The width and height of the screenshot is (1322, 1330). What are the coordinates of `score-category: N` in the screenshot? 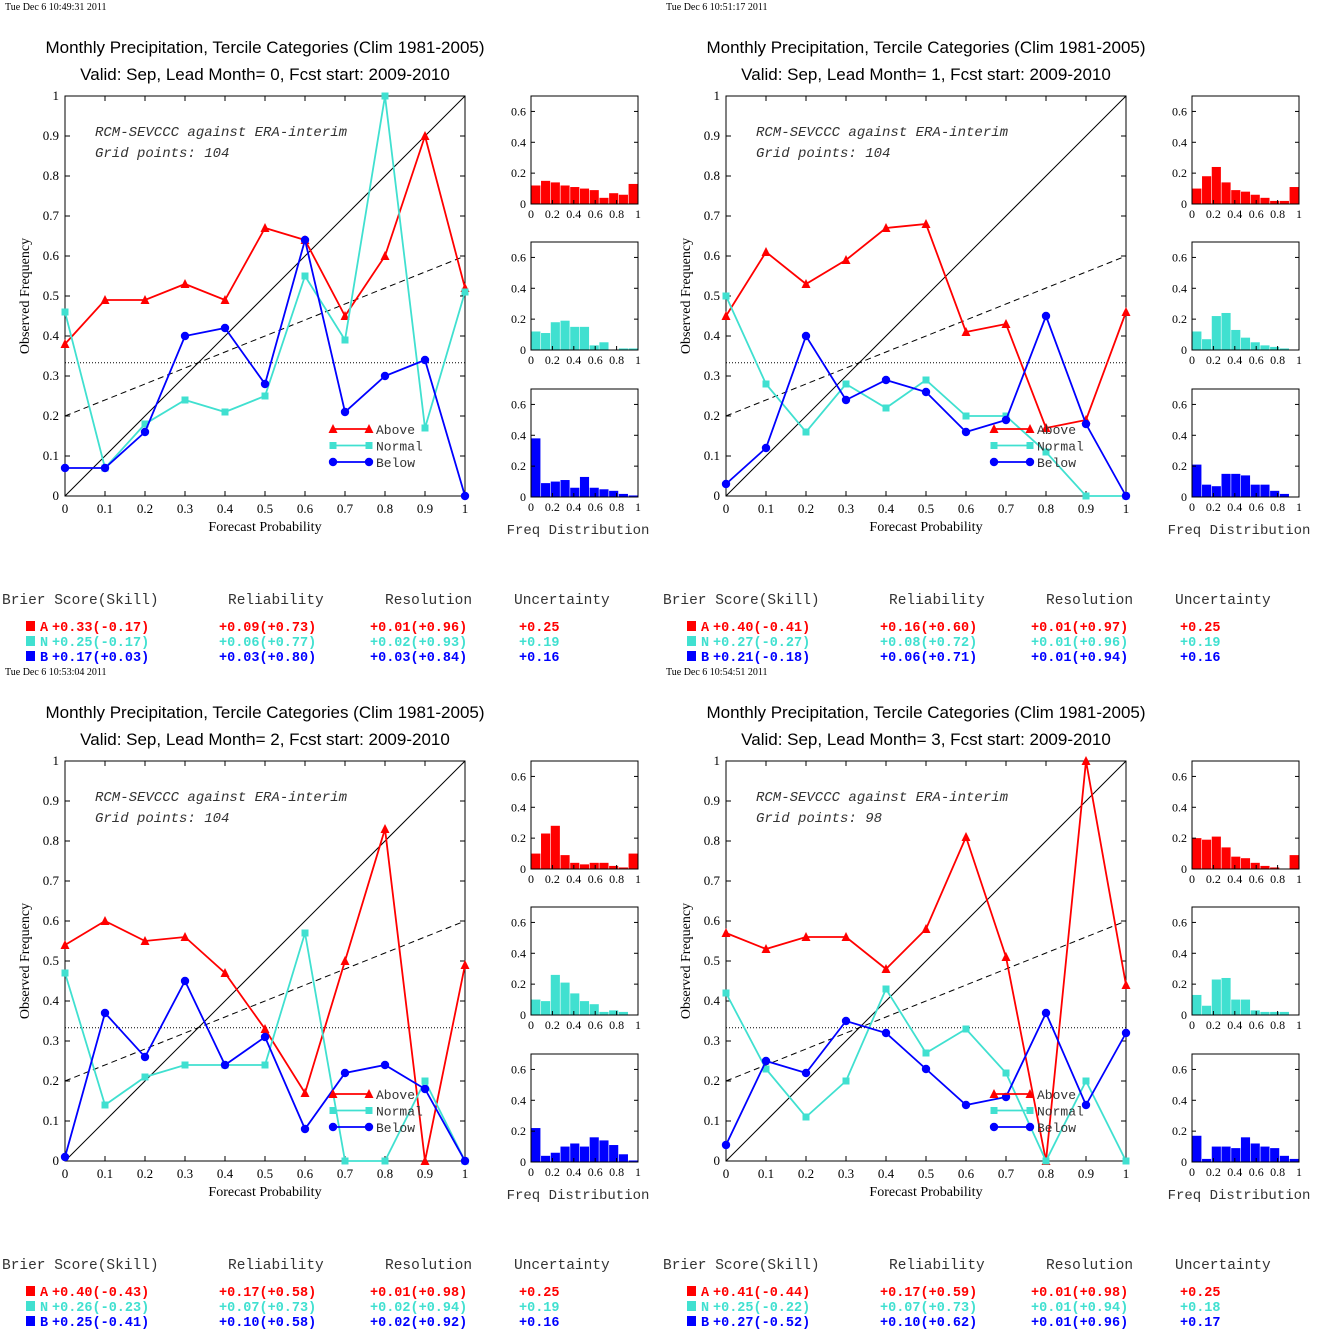 It's located at (705, 1308).